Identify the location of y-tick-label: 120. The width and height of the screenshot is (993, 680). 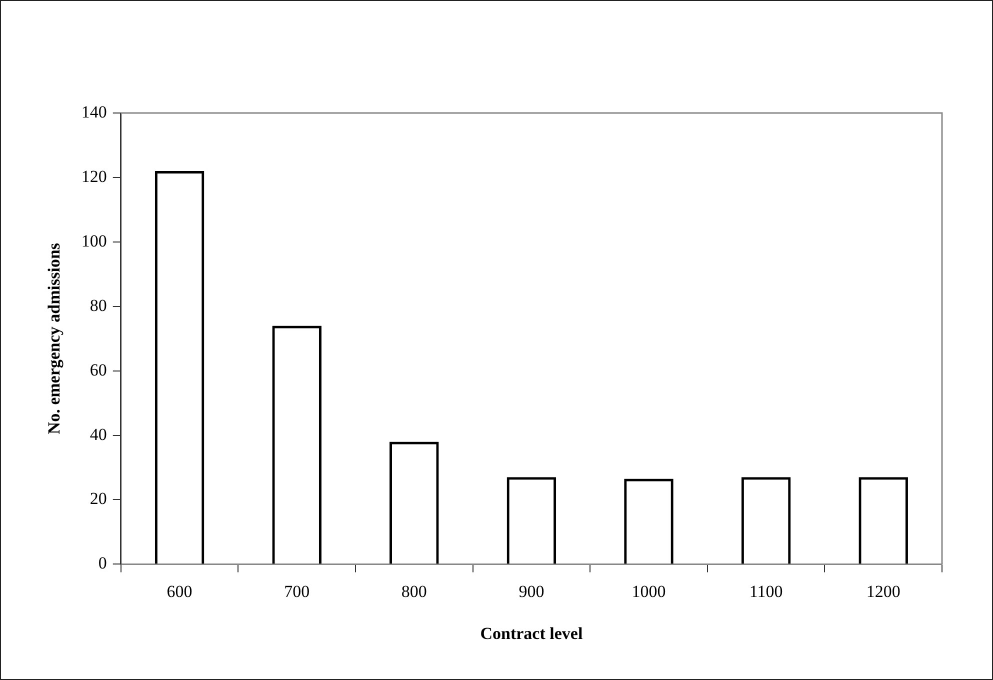
(94, 176).